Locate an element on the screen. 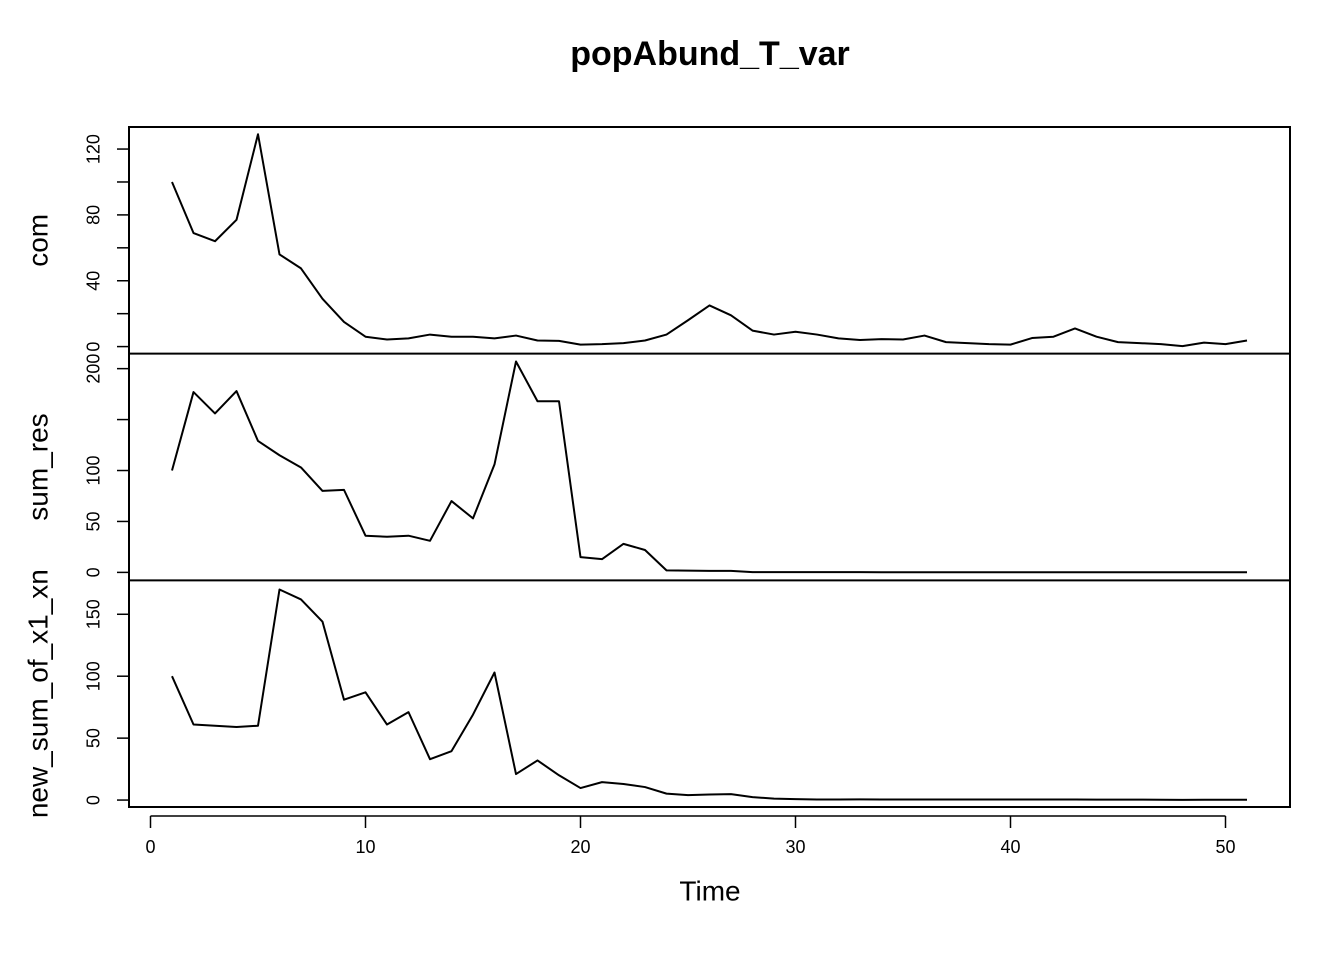 The width and height of the screenshot is (1344, 960). x-axis-label: Time is located at coordinates (709, 890).